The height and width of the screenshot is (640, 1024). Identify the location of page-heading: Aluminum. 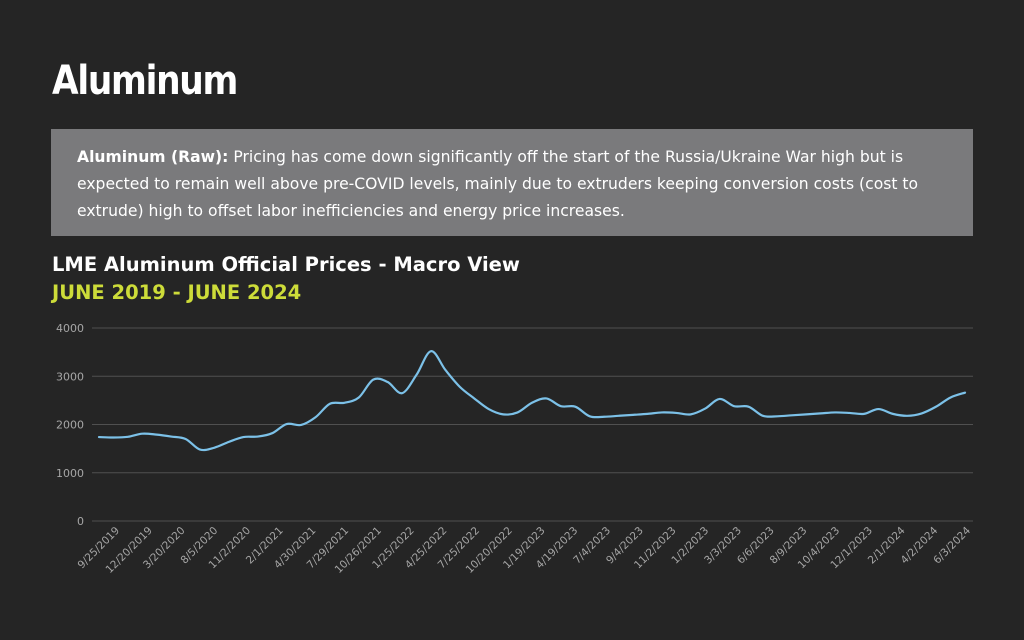
(145, 81).